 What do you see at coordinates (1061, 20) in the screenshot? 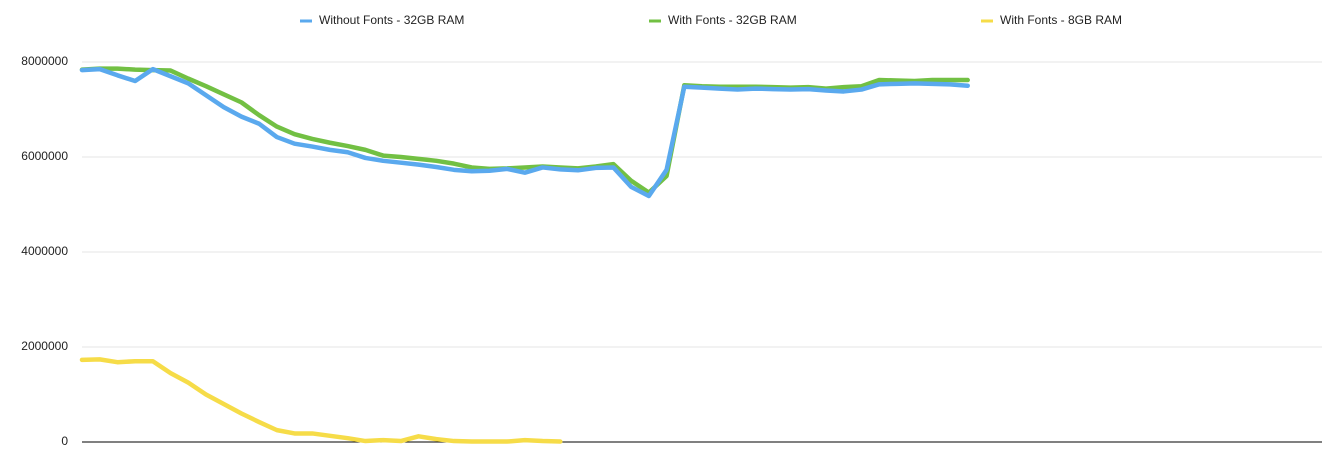
I see `legend-label: With Fonts - 8GB RAM` at bounding box center [1061, 20].